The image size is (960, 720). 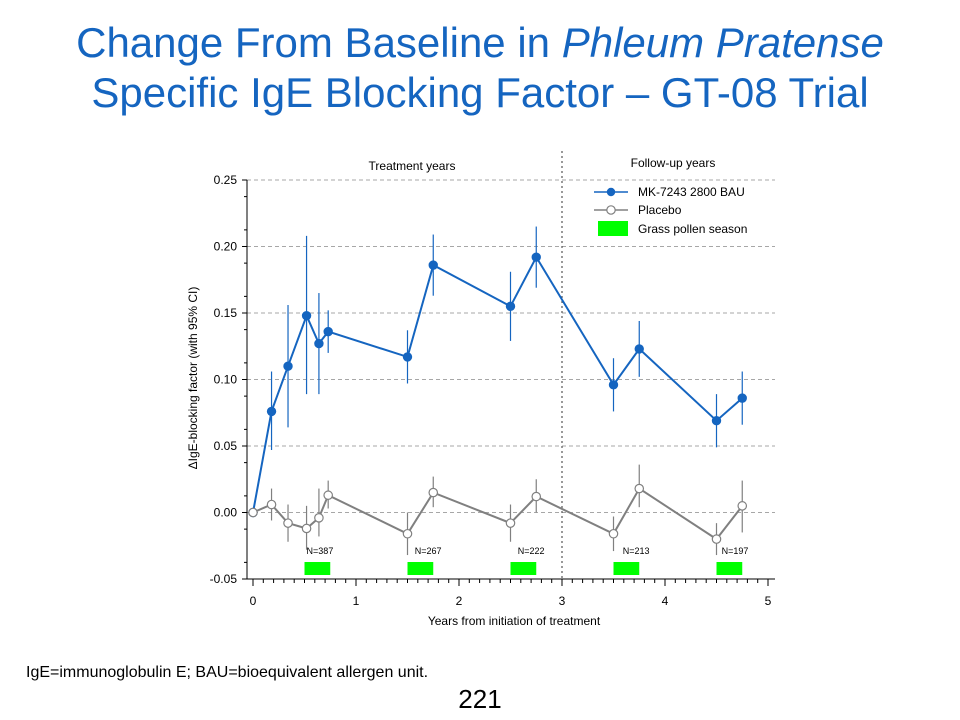 What do you see at coordinates (660, 210) in the screenshot?
I see `legend-label: Placebo` at bounding box center [660, 210].